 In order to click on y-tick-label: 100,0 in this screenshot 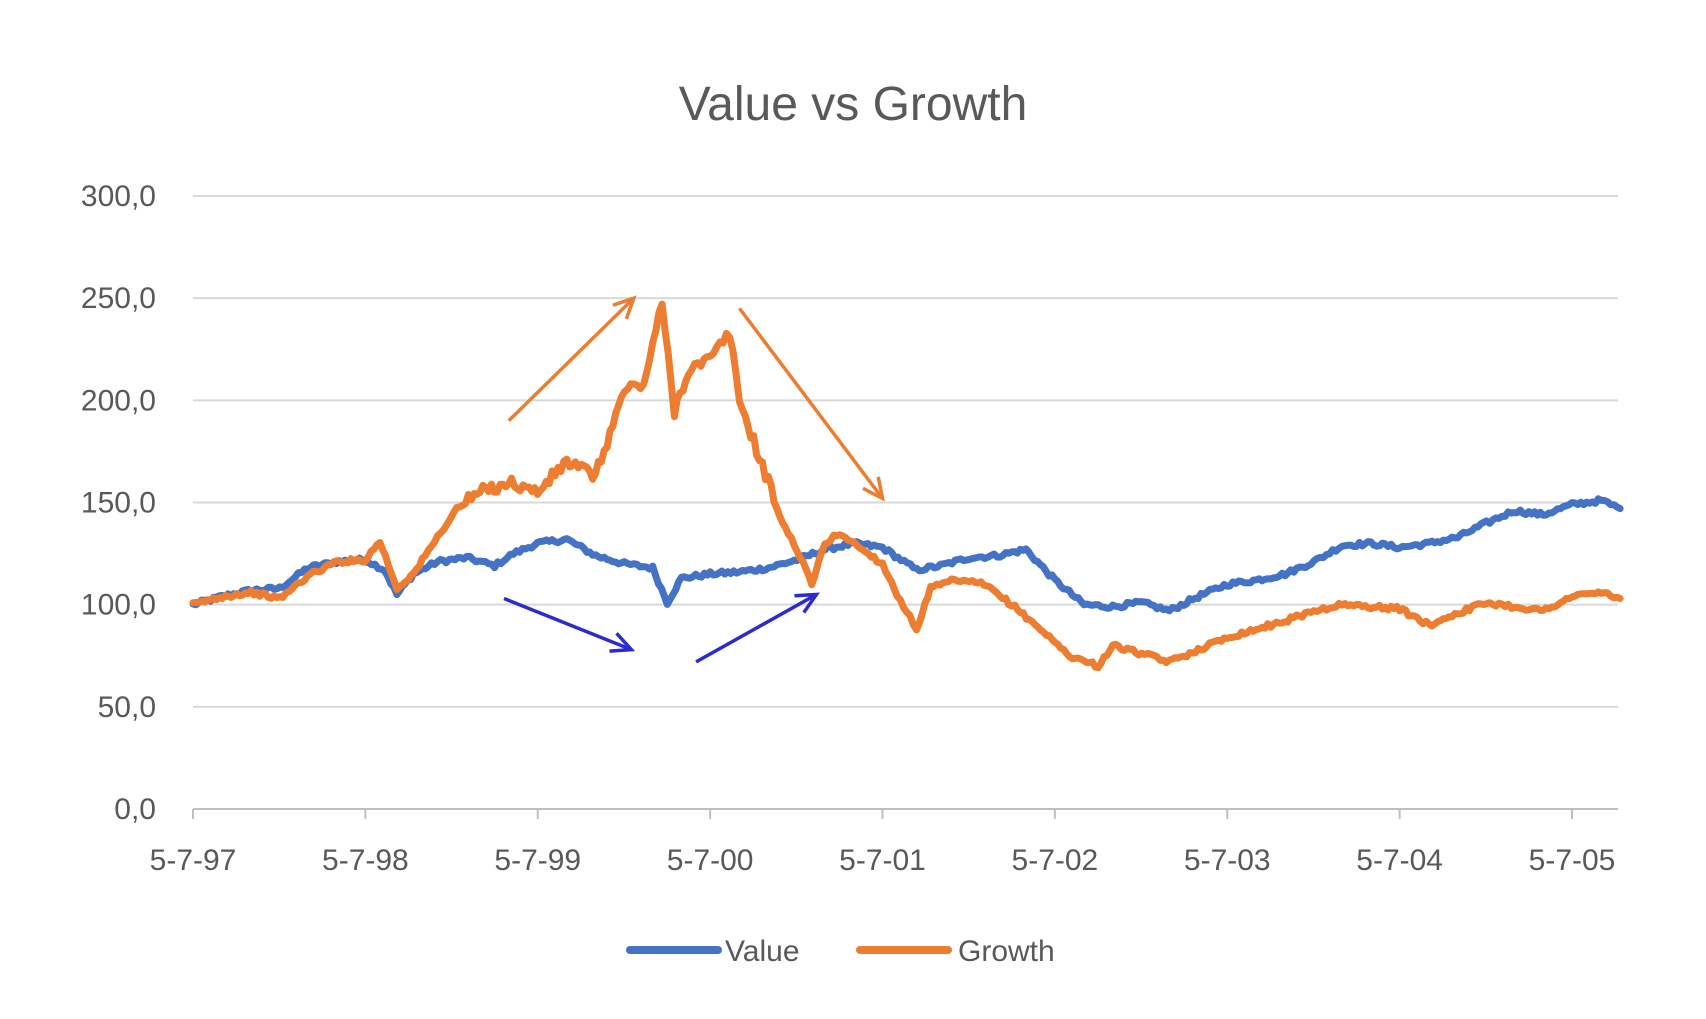, I will do `click(118, 605)`.